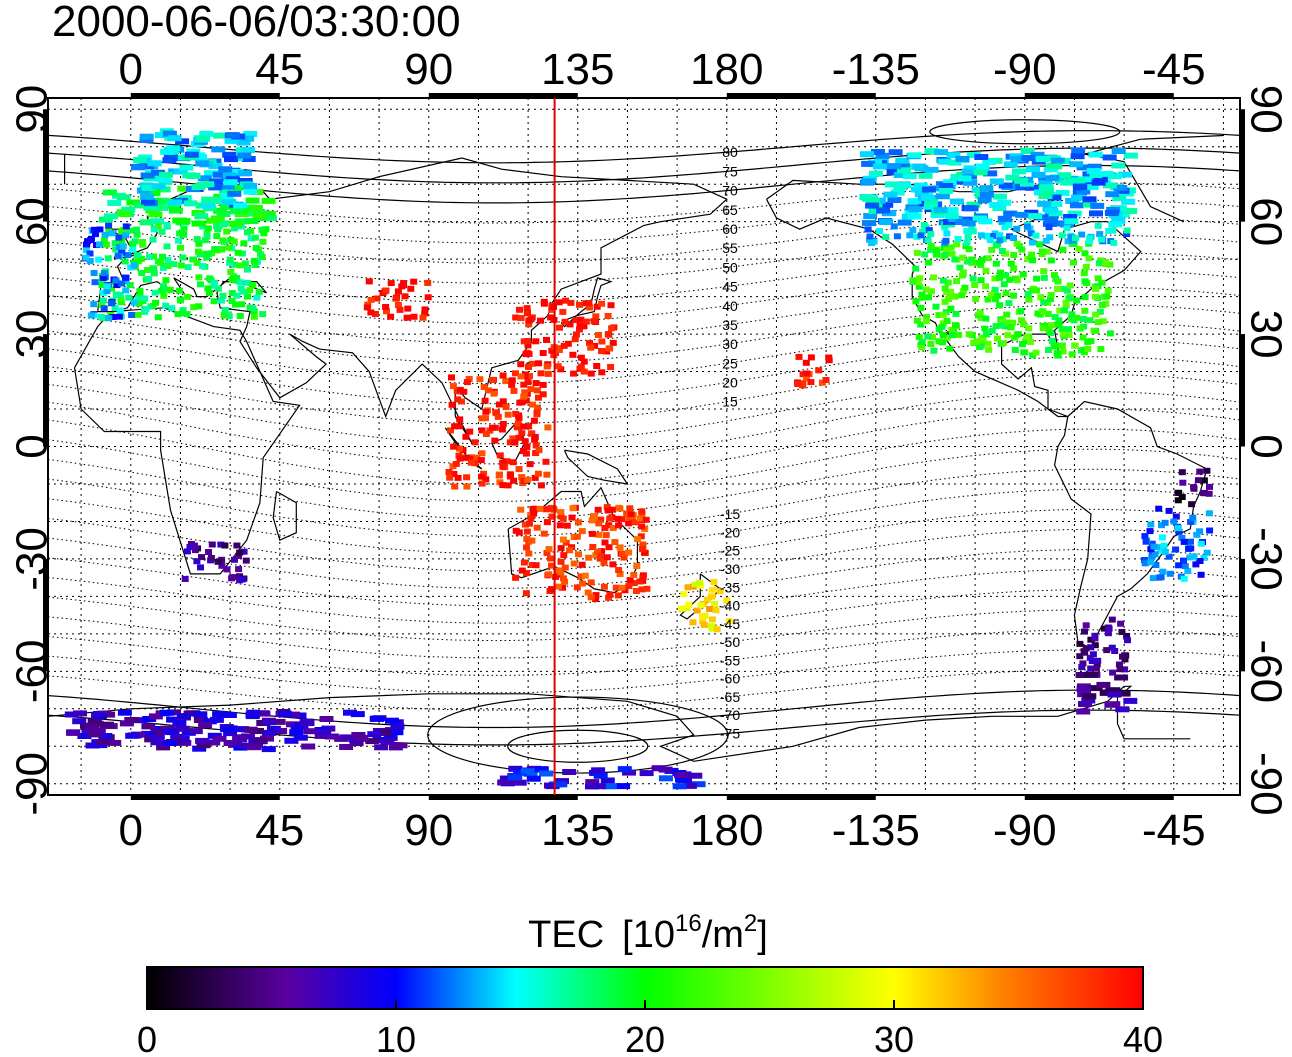 The height and width of the screenshot is (1057, 1292). I want to click on colorbar-tick-label: 10, so click(396, 1038).